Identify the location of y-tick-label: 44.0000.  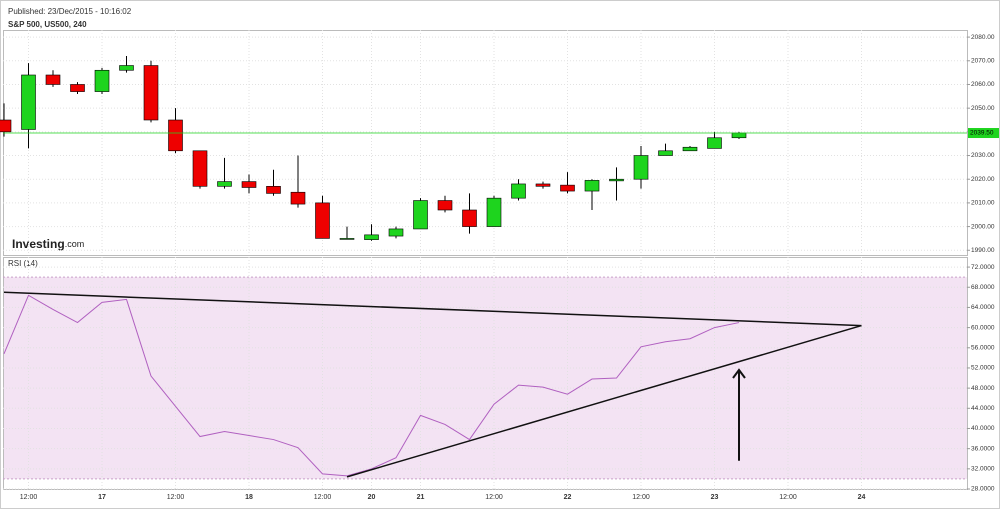
(983, 408).